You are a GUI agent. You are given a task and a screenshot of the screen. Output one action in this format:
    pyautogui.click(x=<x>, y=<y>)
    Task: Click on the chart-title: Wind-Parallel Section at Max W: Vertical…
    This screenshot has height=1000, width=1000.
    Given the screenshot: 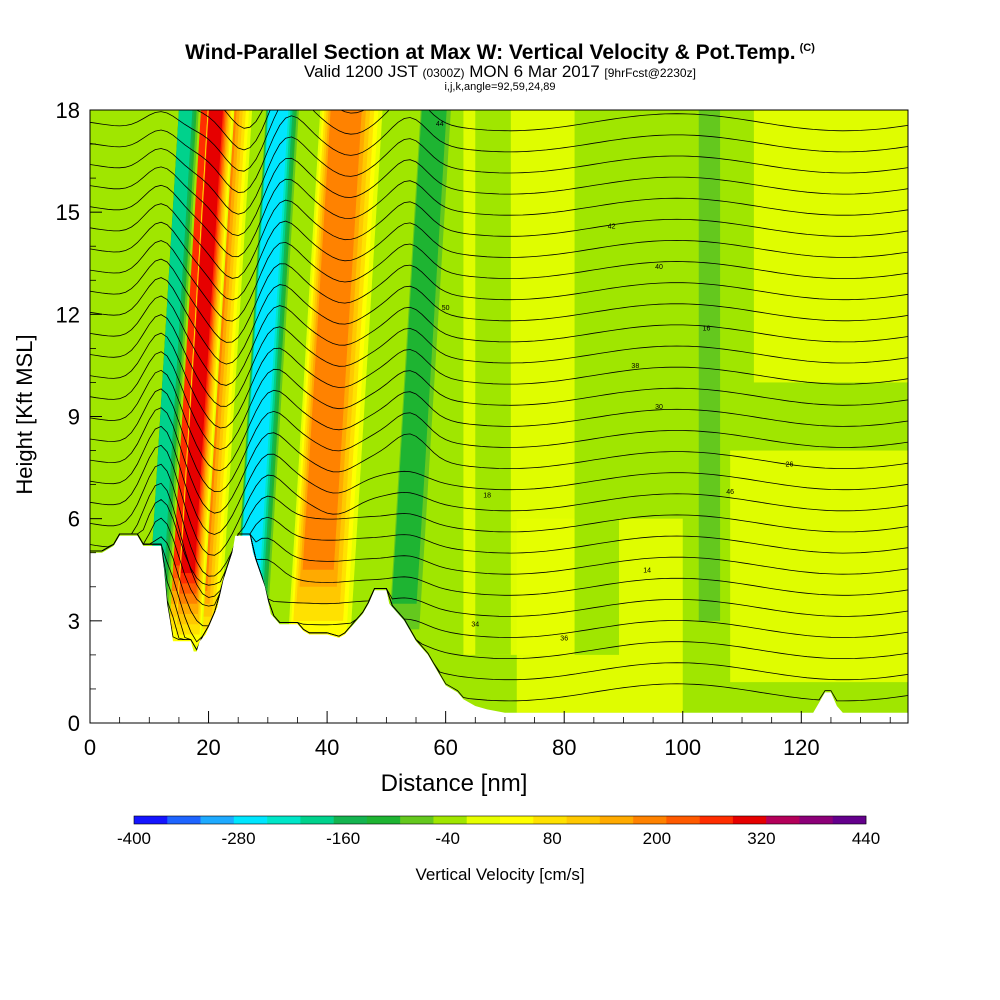 What is the action you would take?
    pyautogui.click(x=500, y=52)
    